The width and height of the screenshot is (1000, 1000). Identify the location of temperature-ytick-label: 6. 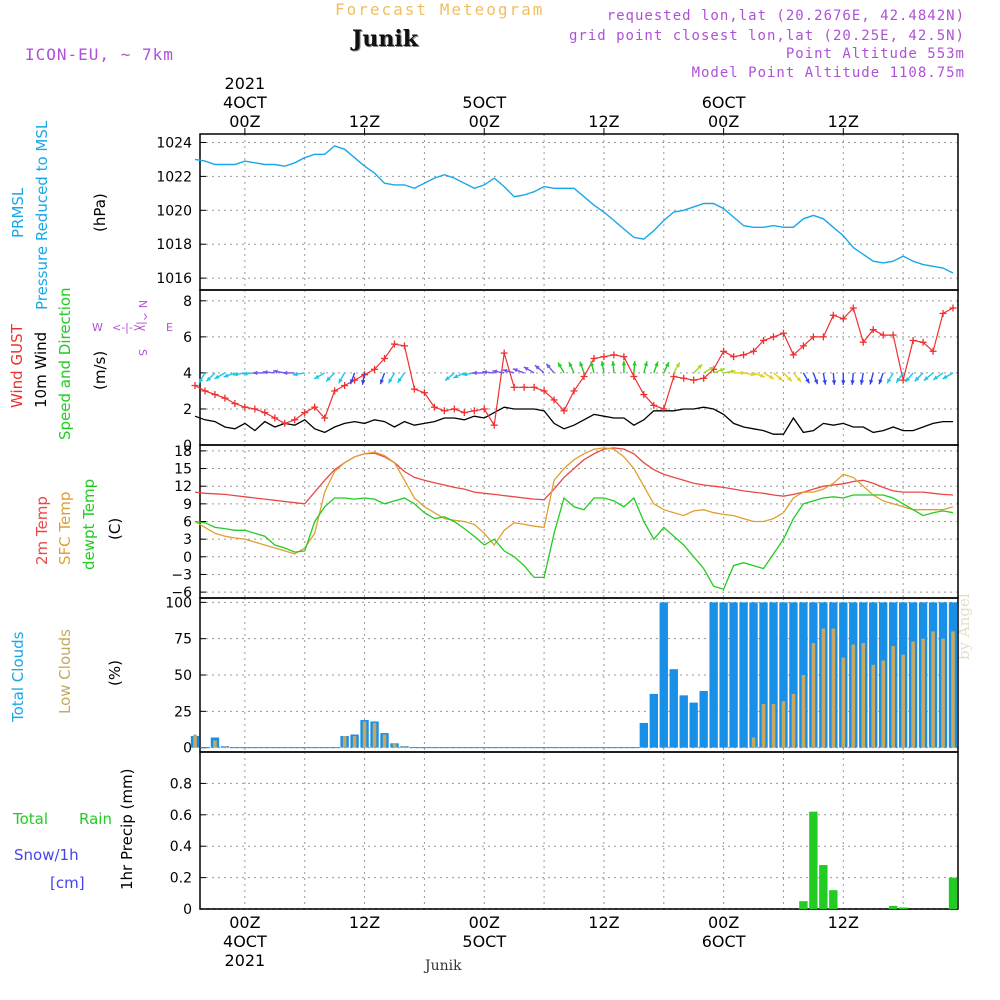
(187, 523).